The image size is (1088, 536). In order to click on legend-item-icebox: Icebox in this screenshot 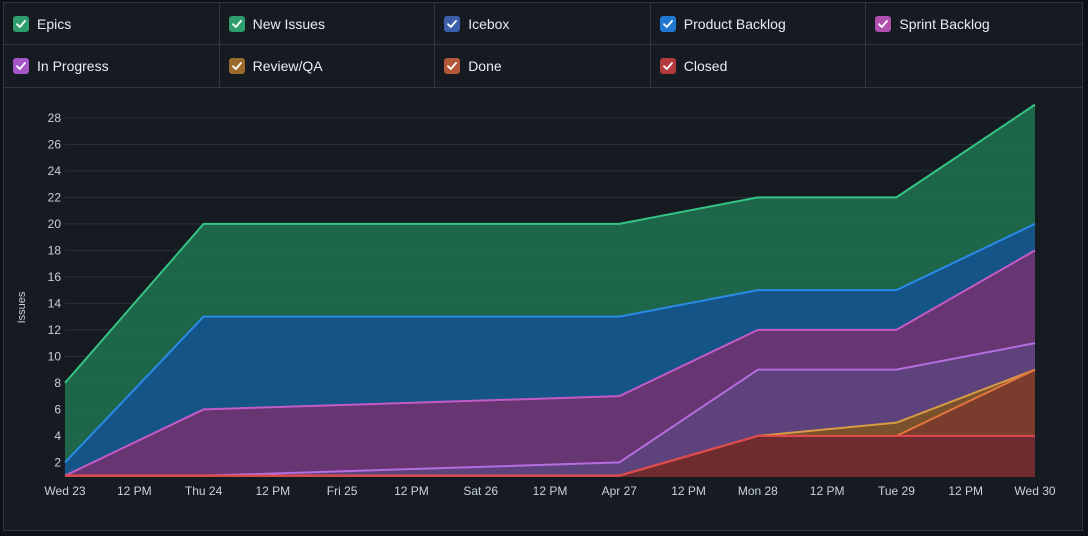, I will do `click(543, 24)`.